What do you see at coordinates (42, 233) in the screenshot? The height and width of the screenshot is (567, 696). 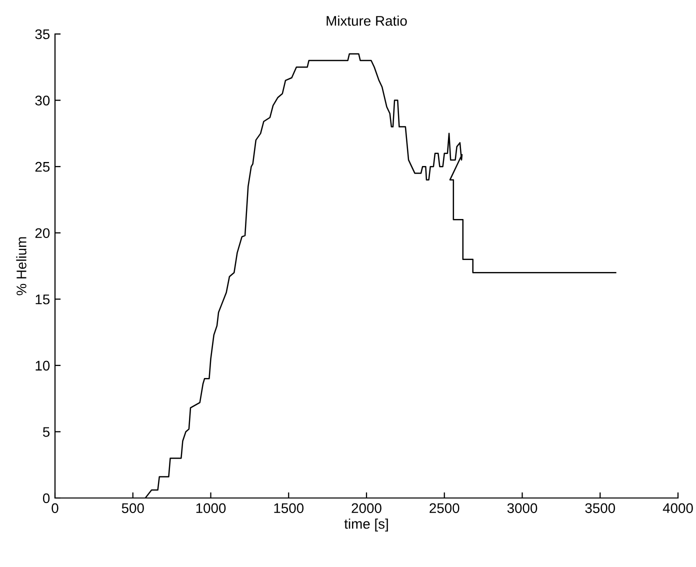 I see `y-tick-label: 20` at bounding box center [42, 233].